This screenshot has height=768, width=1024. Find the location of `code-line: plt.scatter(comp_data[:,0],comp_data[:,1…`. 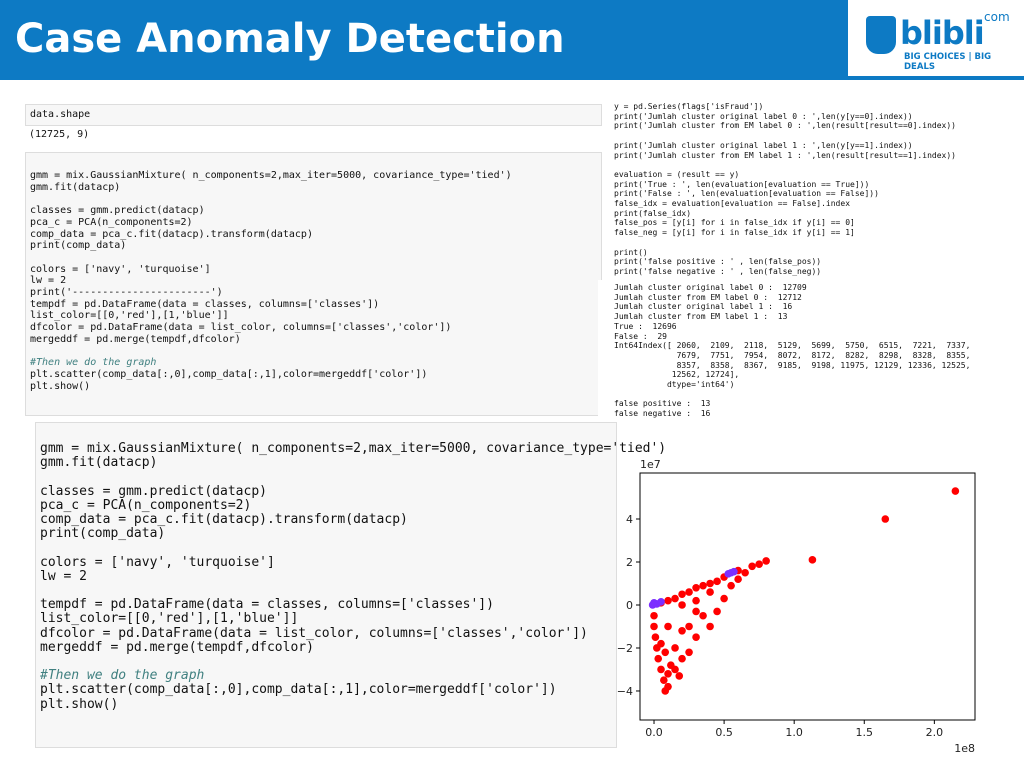

code-line: plt.scatter(comp_data[:,0],comp_data[:,1… is located at coordinates (229, 374).